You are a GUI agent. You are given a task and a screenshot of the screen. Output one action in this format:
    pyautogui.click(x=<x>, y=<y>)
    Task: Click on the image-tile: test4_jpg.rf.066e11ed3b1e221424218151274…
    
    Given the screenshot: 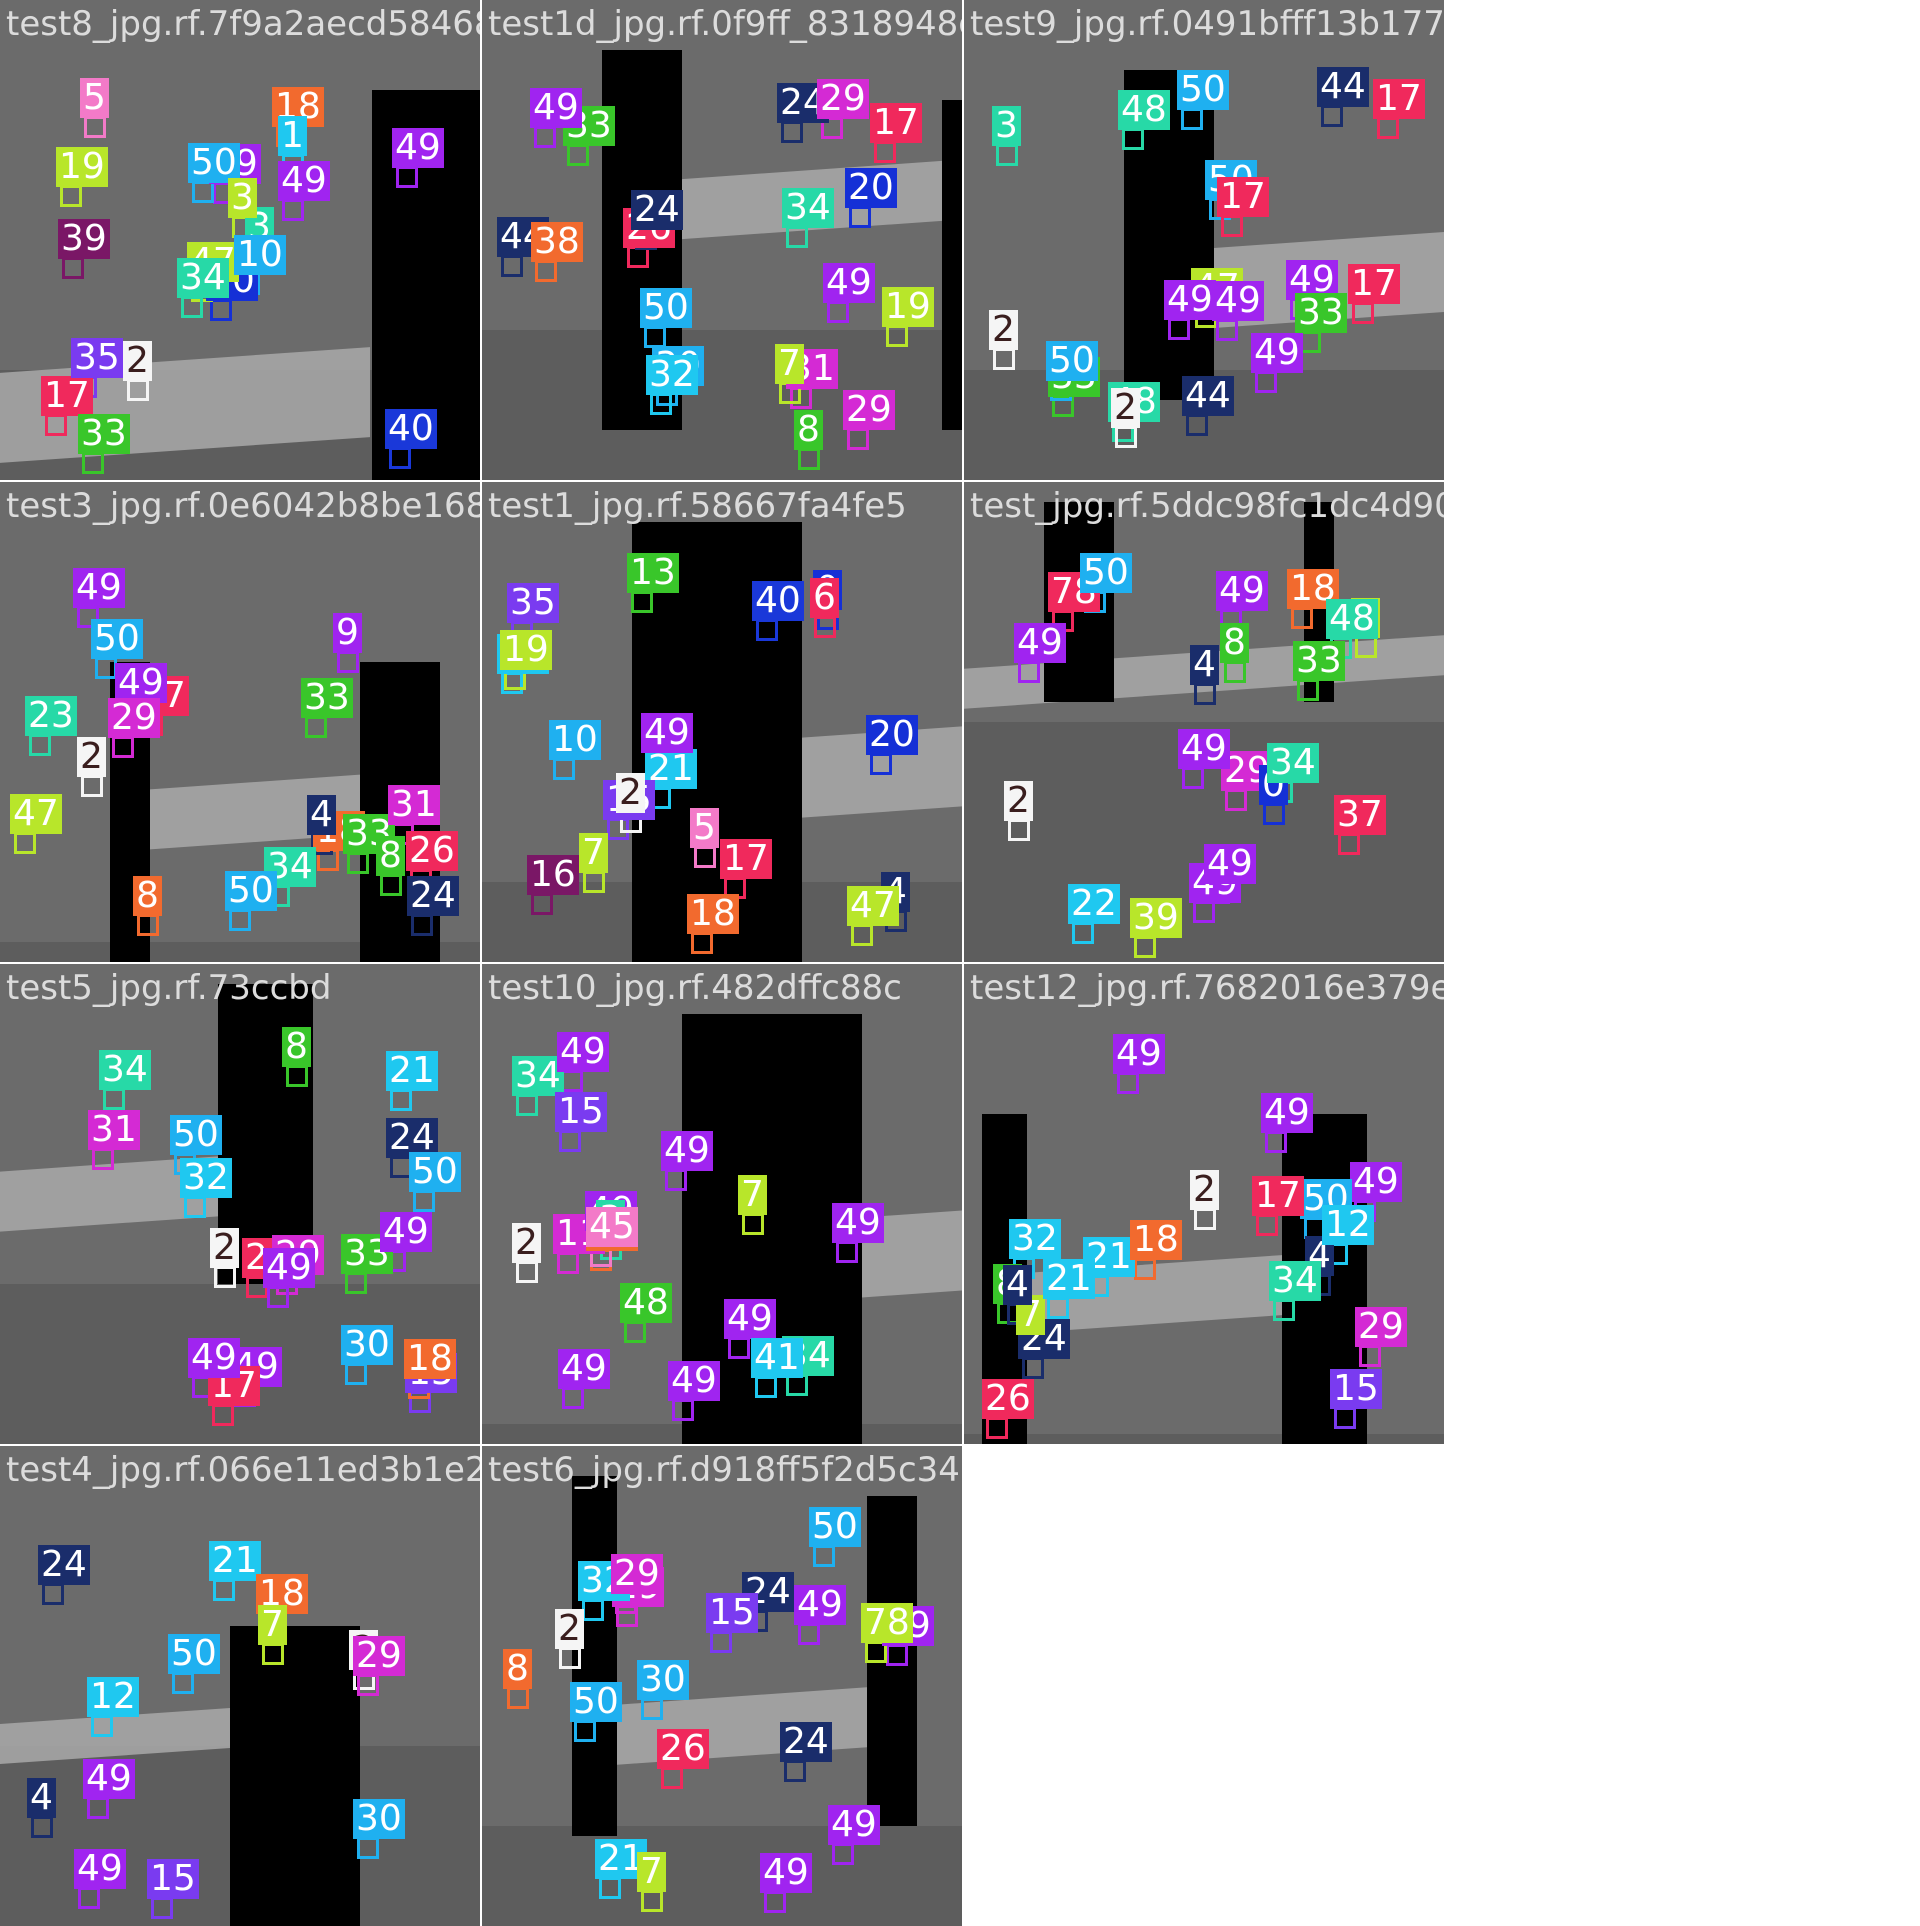 What is the action you would take?
    pyautogui.click(x=240, y=1686)
    